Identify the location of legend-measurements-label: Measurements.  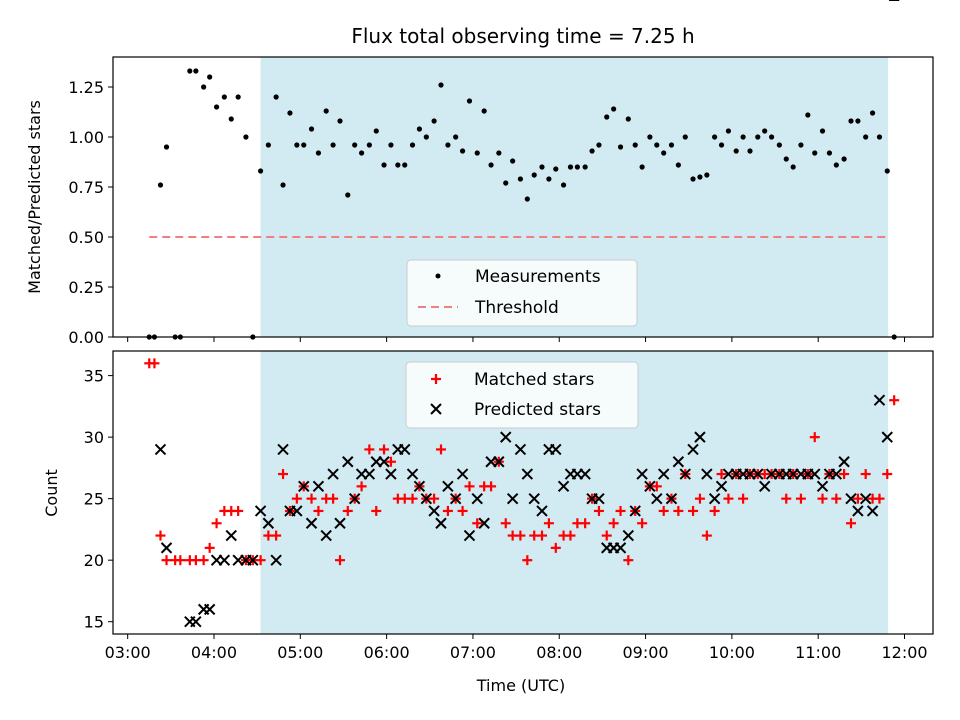
(538, 277).